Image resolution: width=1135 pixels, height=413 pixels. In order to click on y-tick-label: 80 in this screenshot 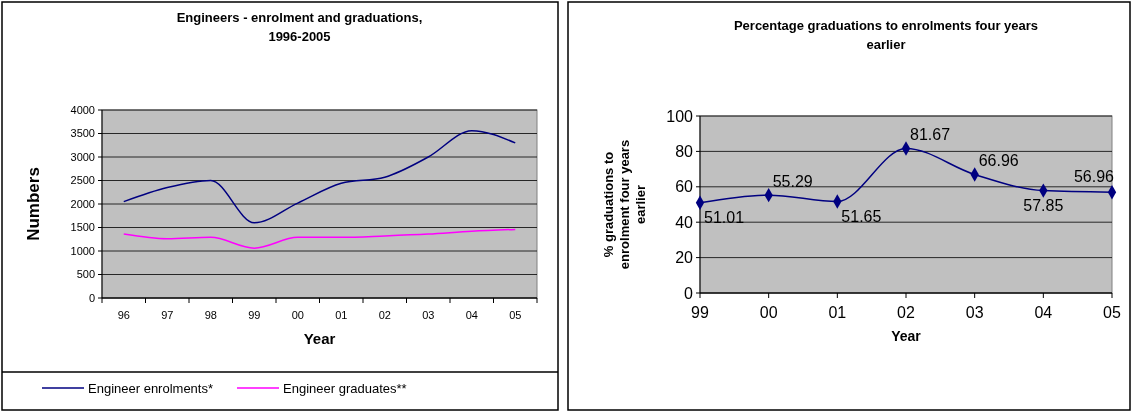, I will do `click(684, 151)`.